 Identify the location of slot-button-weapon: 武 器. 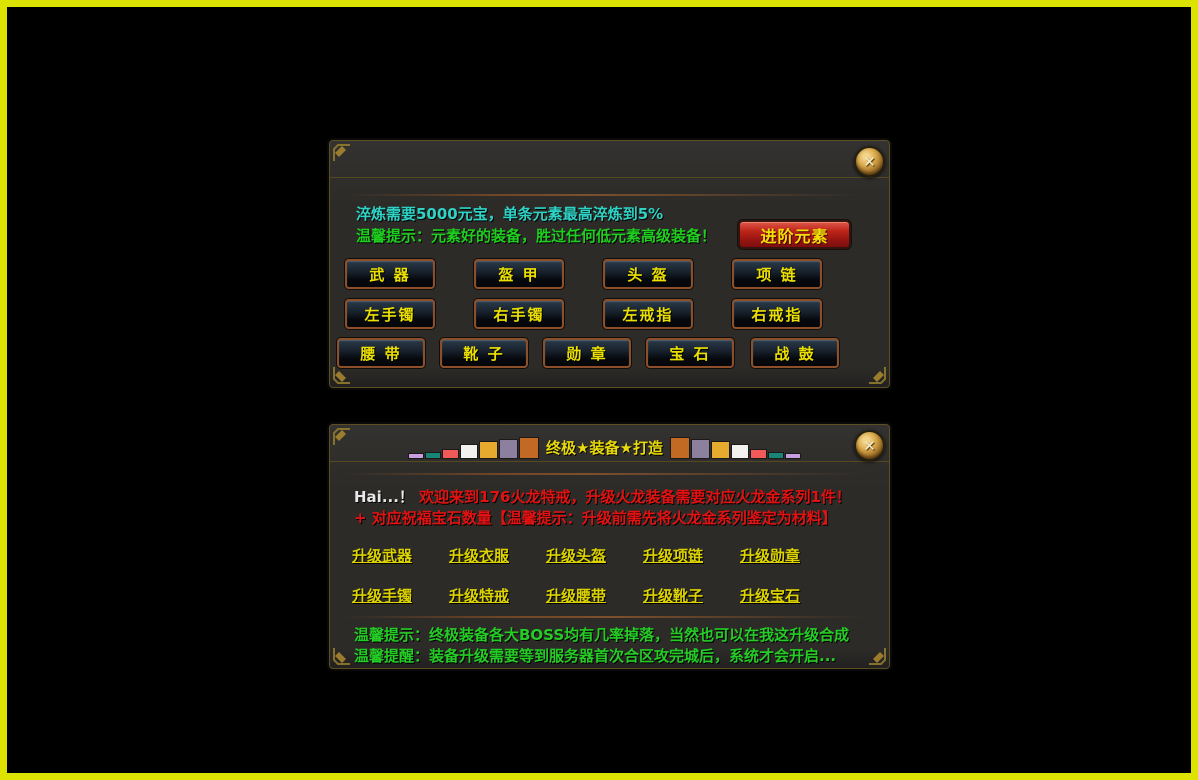
(390, 274).